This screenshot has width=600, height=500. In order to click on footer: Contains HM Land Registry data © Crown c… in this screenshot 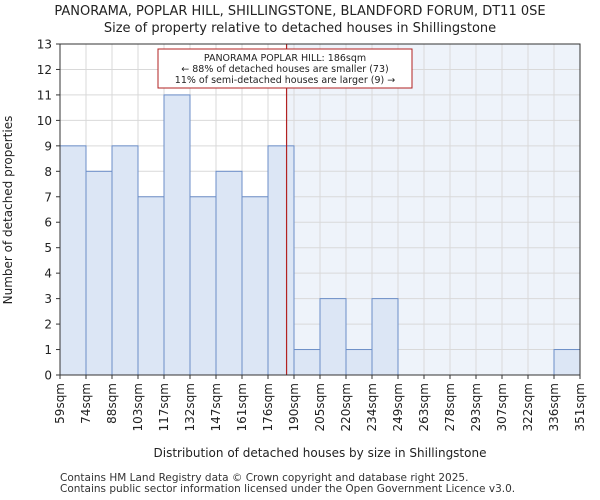, I will do `click(287, 484)`.